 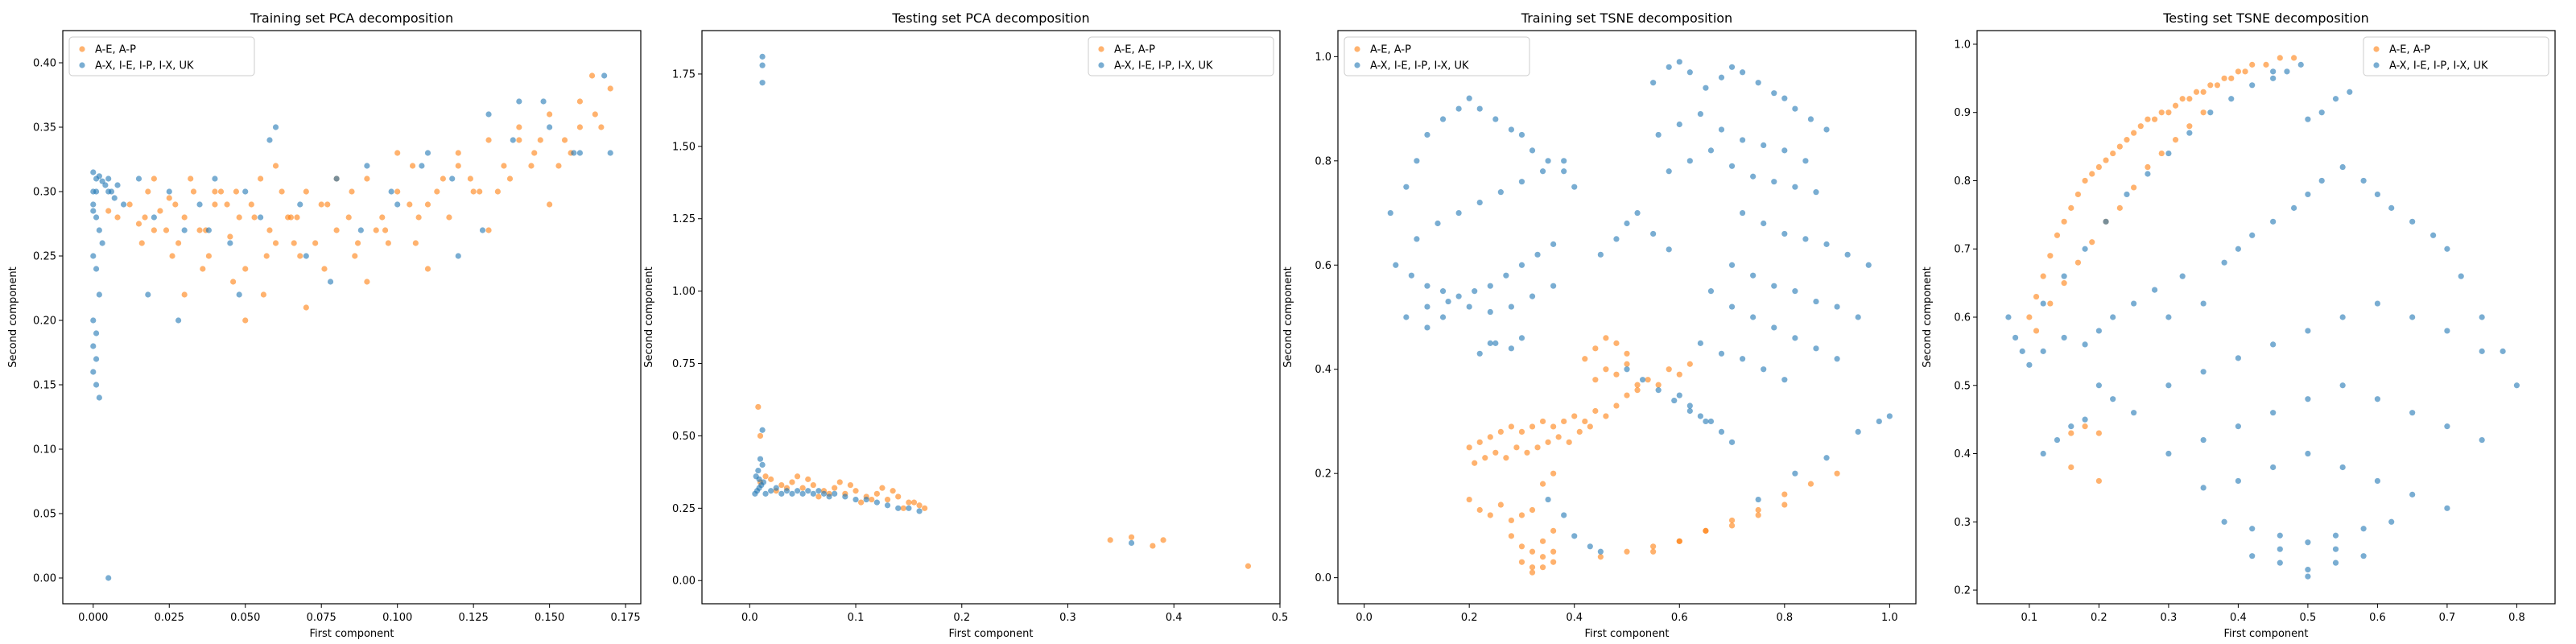 I want to click on legend-label: A-X, I-E, I-P, I-X, UK, so click(x=144, y=66).